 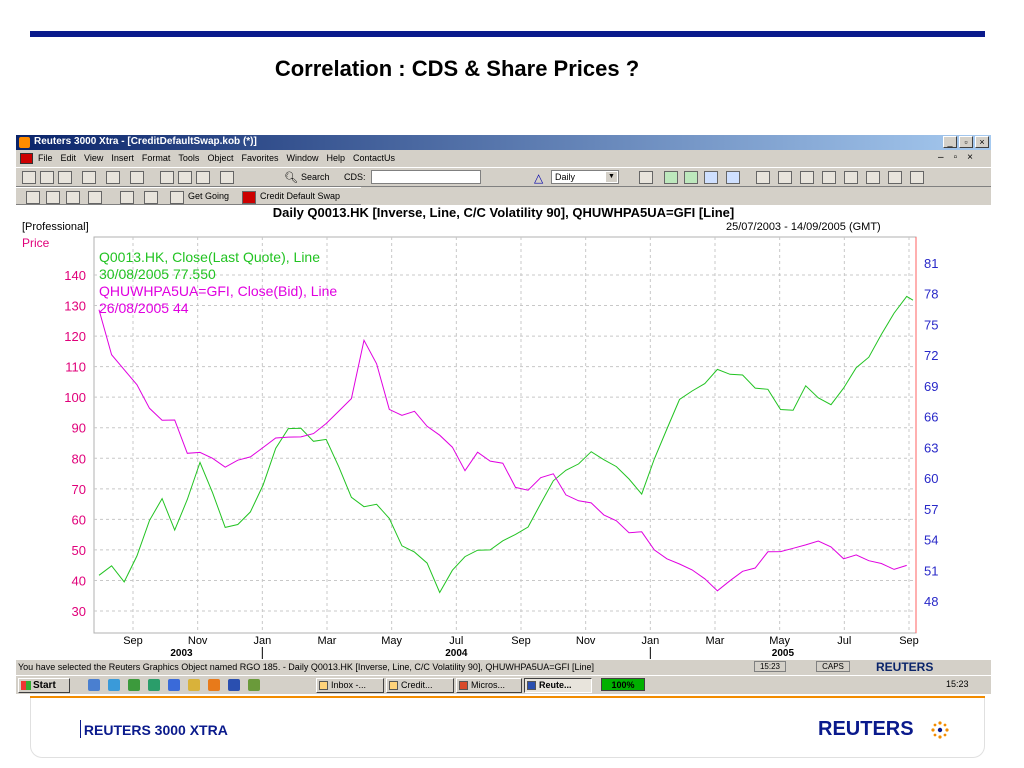 I want to click on start-button: Start, so click(x=44, y=685).